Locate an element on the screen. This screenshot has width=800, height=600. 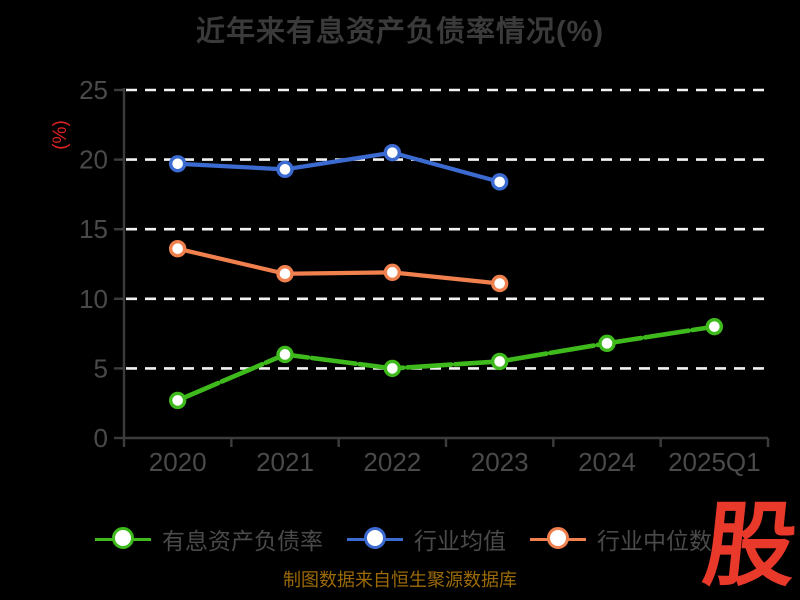
legend-item-industry-median: 行业中位数 is located at coordinates (621, 539).